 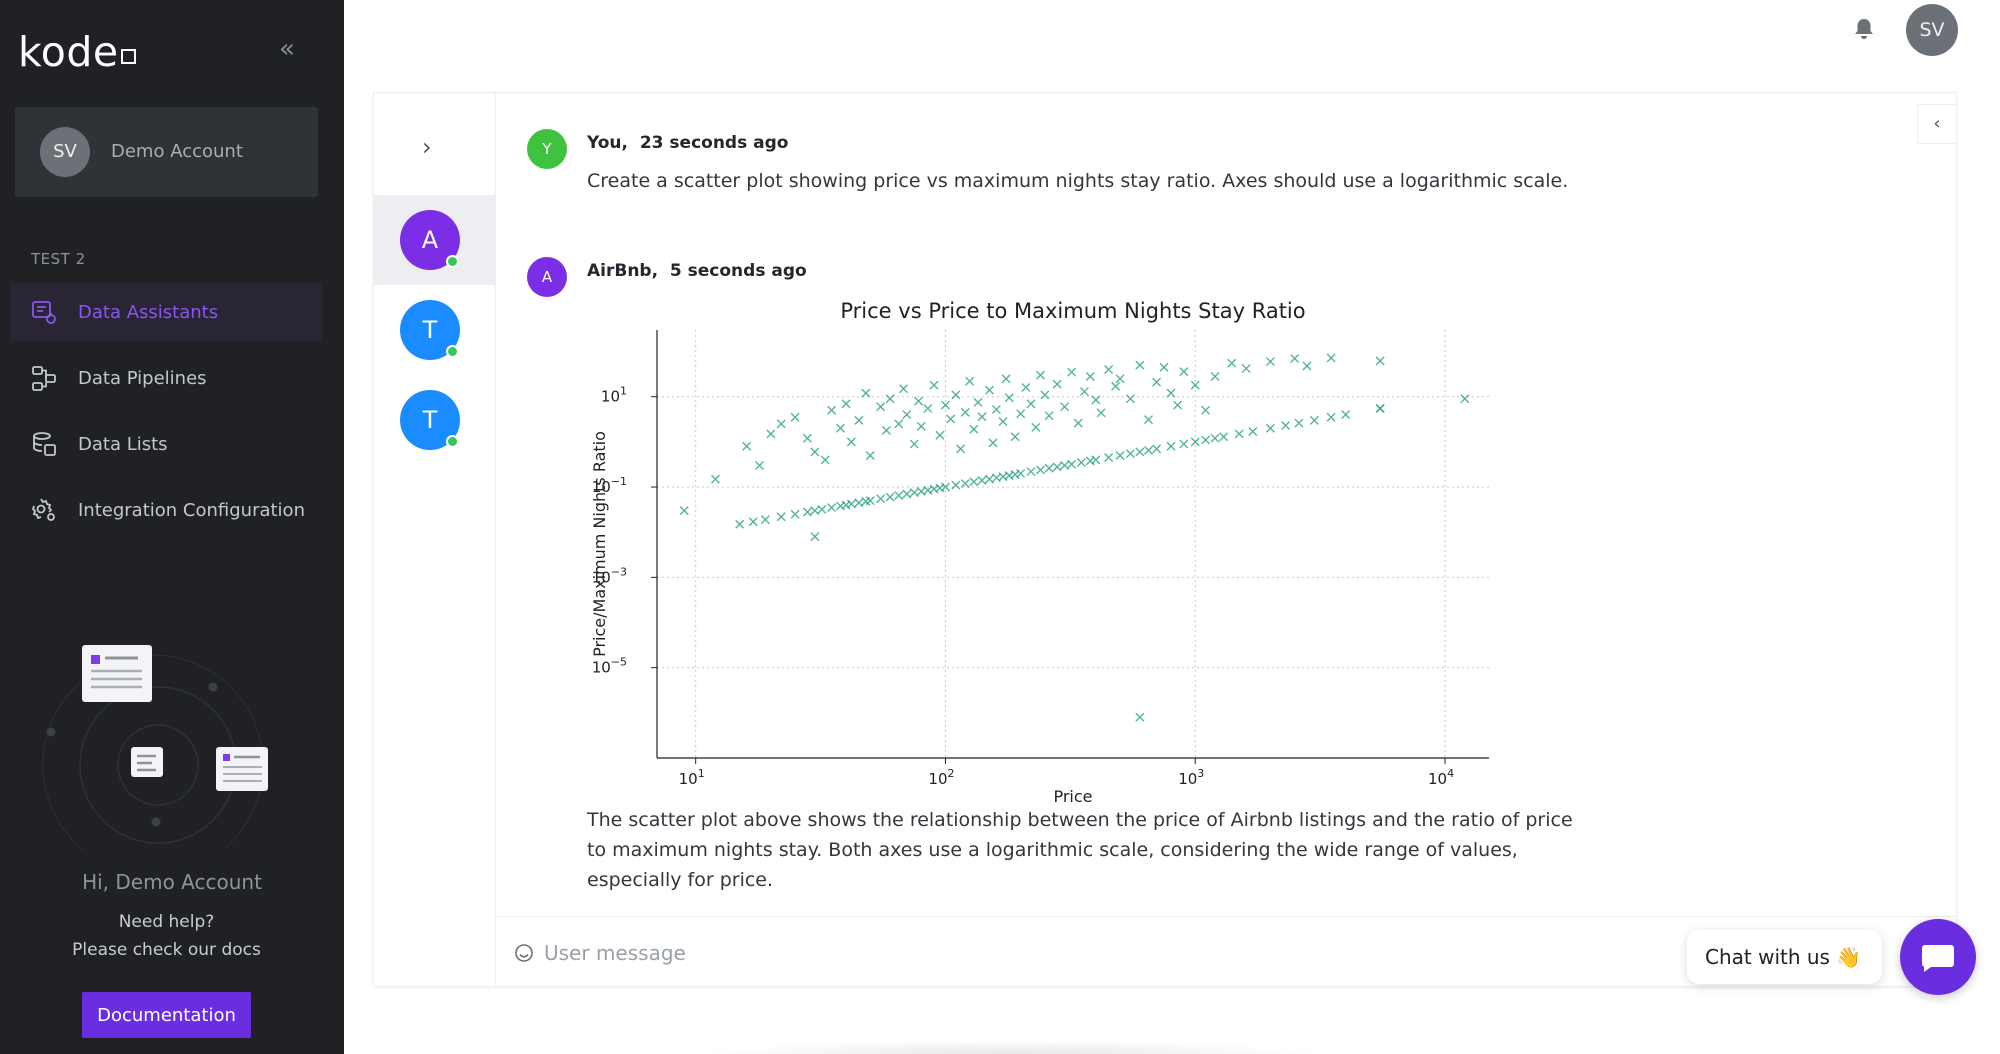 I want to click on account-card: SV Demo Account, so click(x=166, y=152).